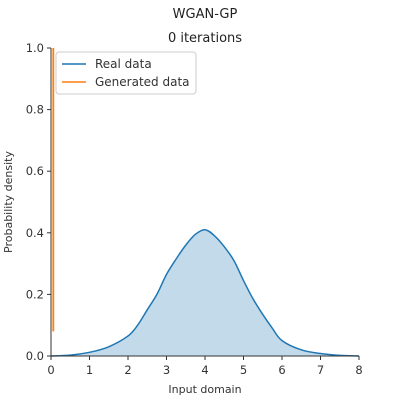  Describe the element at coordinates (35, 171) in the screenshot. I see `y-tick-label: 0.6` at that location.